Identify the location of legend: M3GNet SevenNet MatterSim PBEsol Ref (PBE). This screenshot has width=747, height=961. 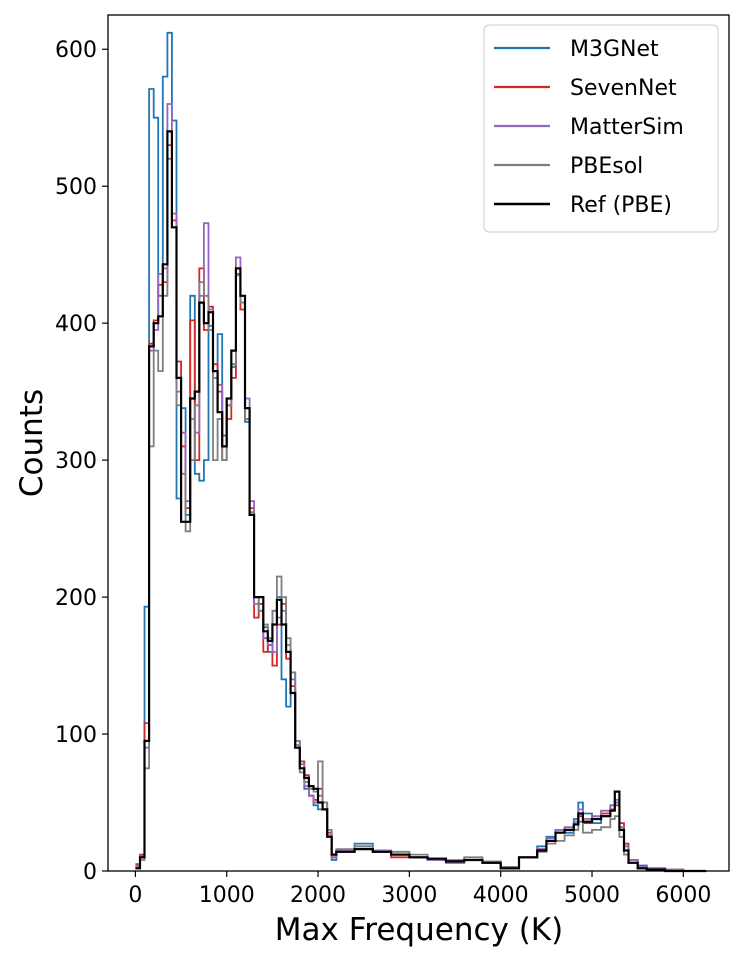
(601, 128).